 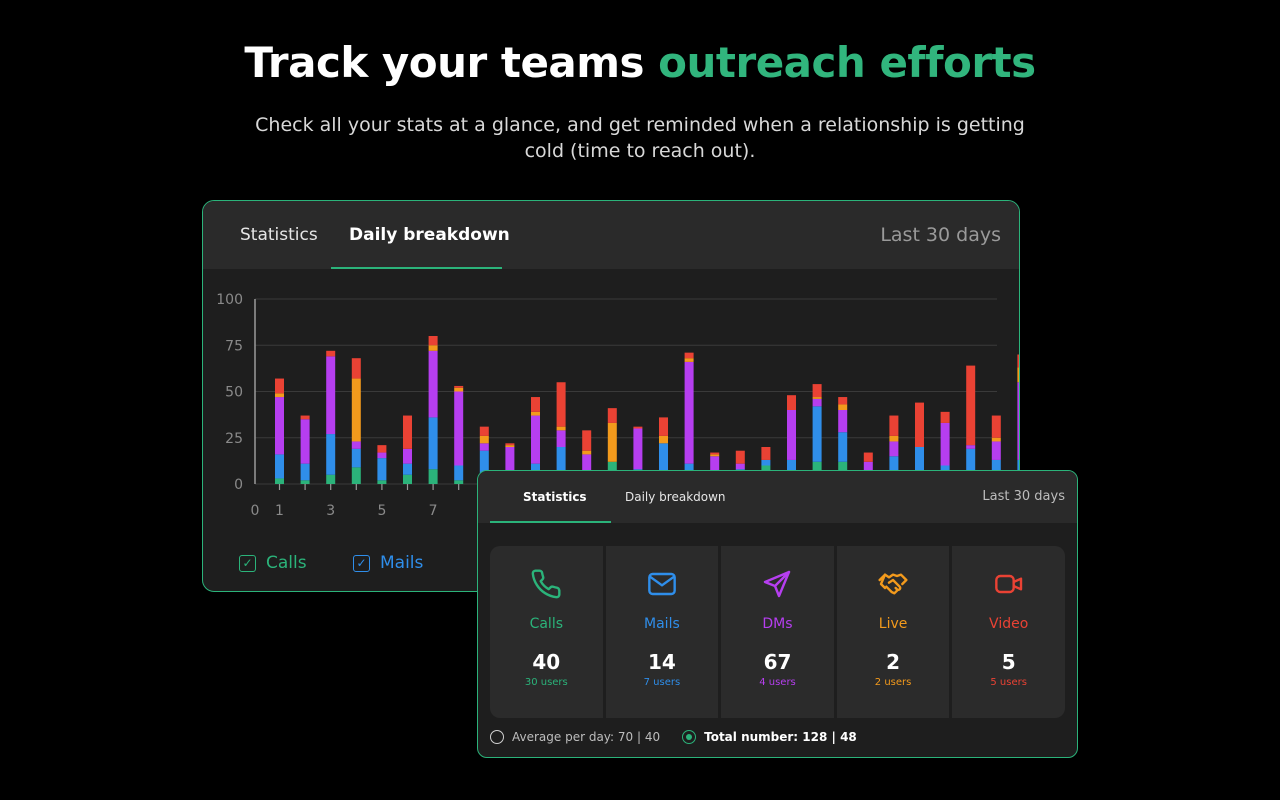 I want to click on legend-calls: ✓ Calls, so click(x=273, y=563).